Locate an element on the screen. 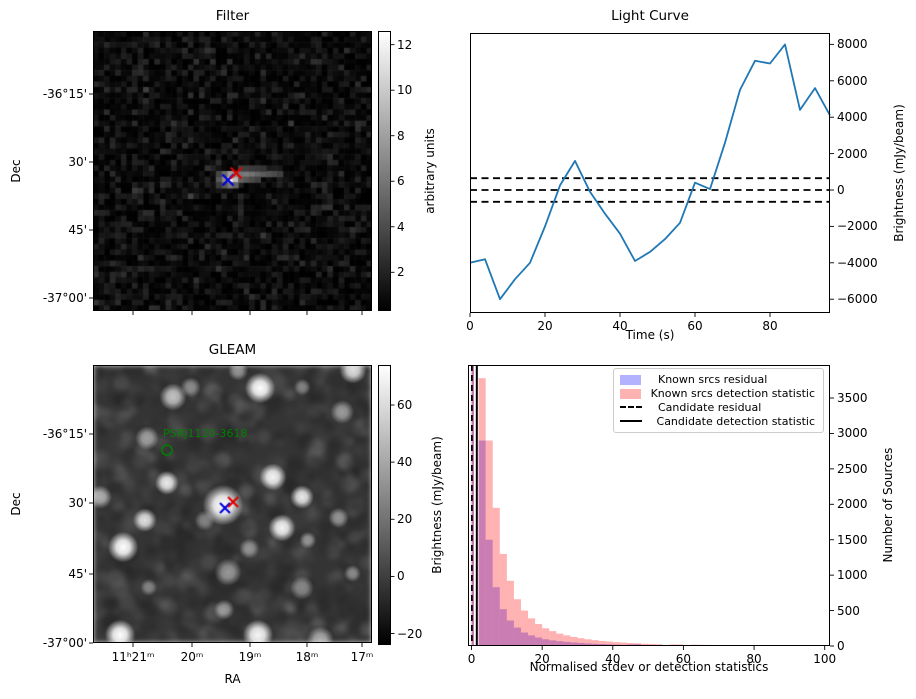 Image resolution: width=916 pixels, height=699 pixels. filter-colorbar-tick-label: 12 is located at coordinates (405, 44).